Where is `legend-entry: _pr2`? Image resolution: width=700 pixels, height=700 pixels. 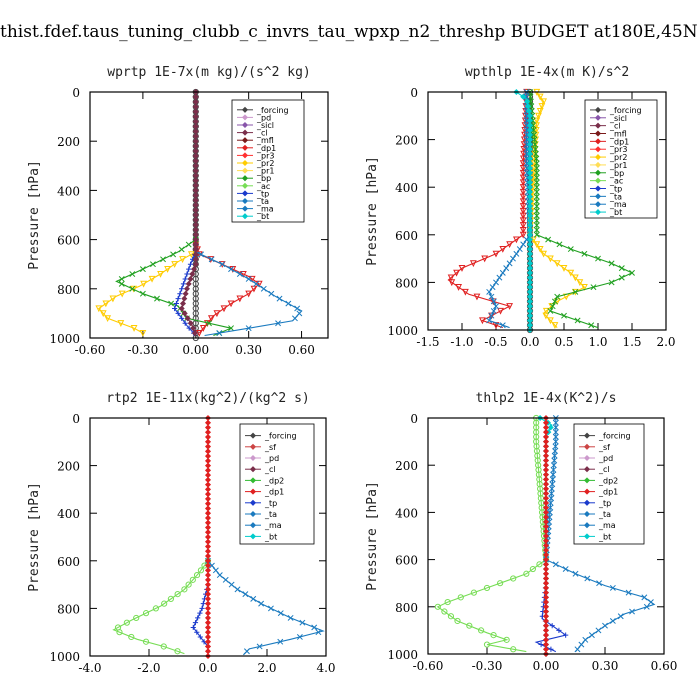
legend-entry: _pr2 is located at coordinates (265, 163).